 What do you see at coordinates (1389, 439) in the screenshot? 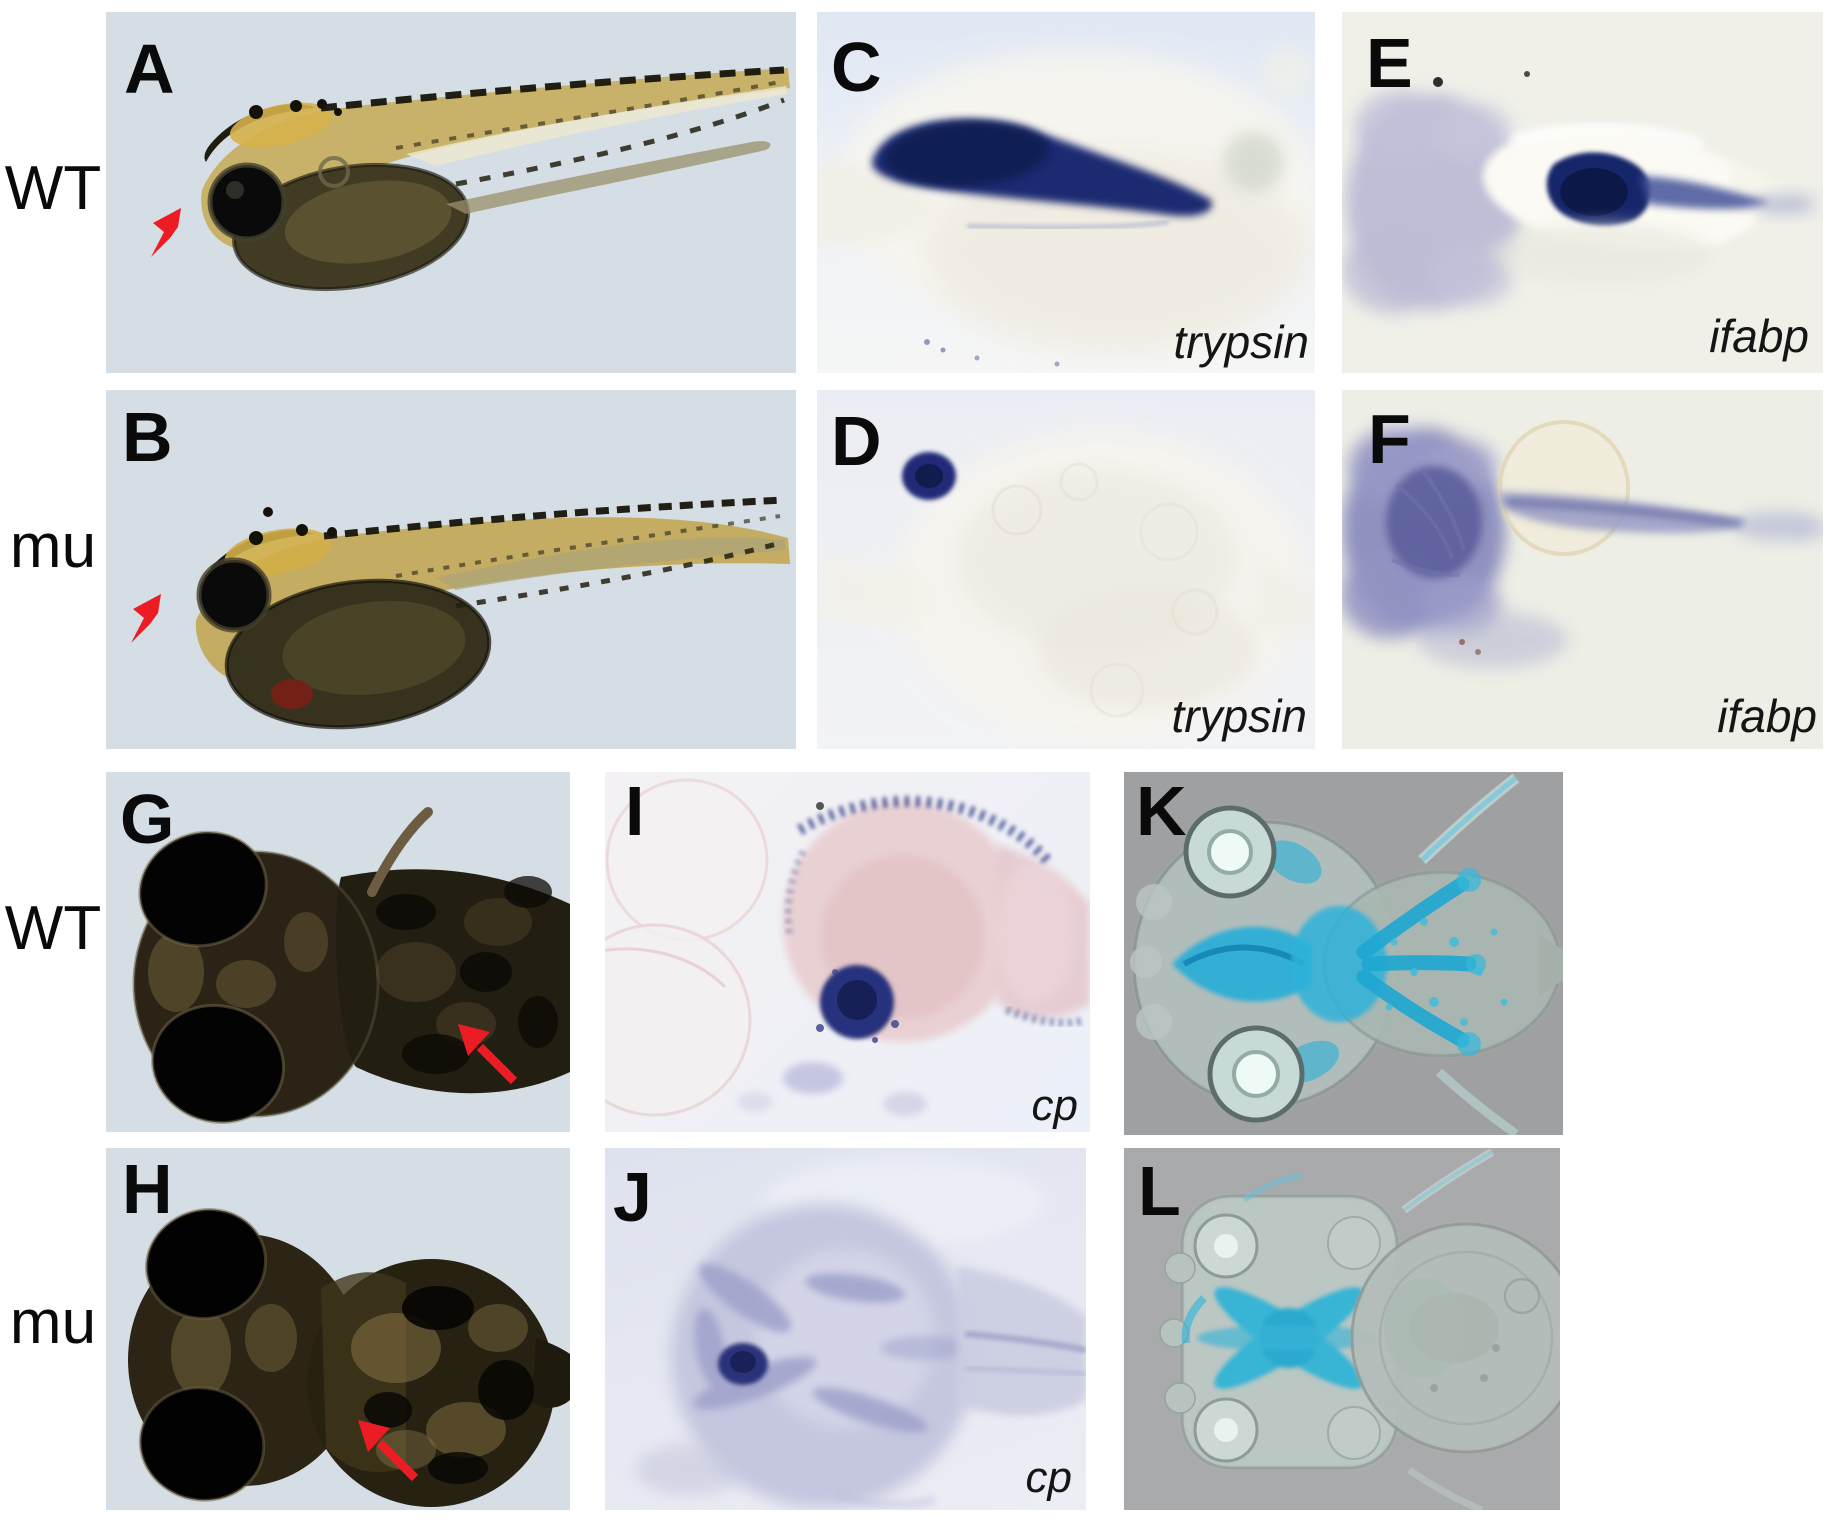
I see `panel-f-letter: F` at bounding box center [1389, 439].